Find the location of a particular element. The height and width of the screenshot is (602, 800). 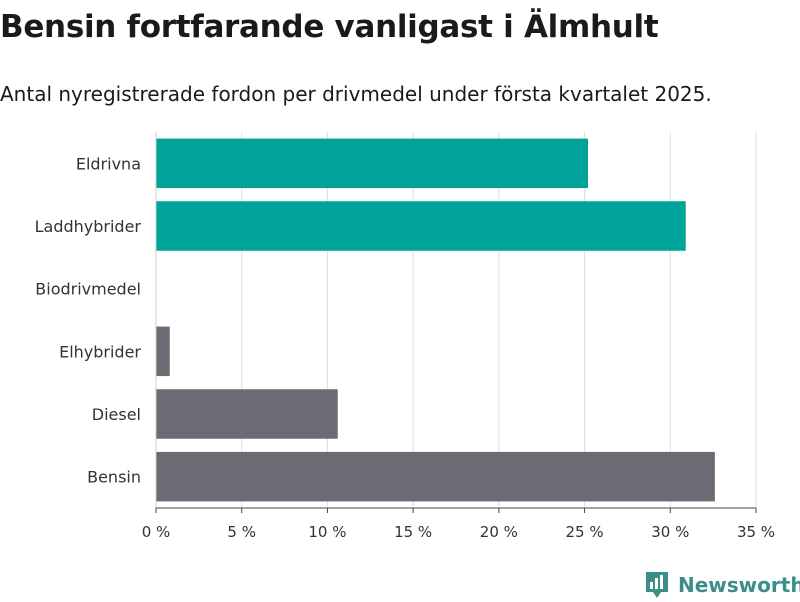

chart-title: Bensin fortfarande vanligast i Älmhult is located at coordinates (329, 27).